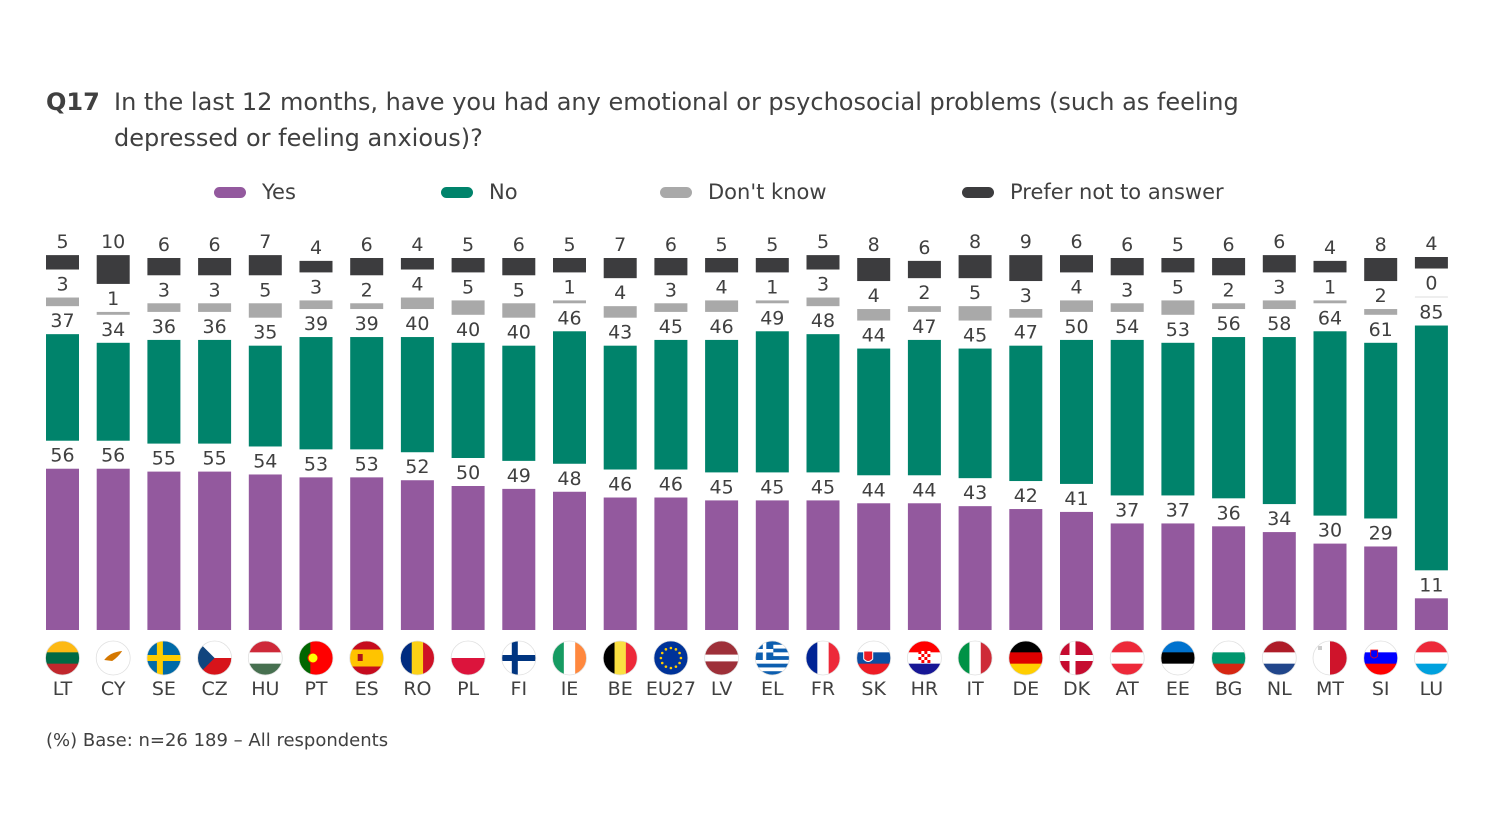 This screenshot has height=822, width=1500. Describe the element at coordinates (367, 306) in the screenshot. I see `bar-dont-know-es` at that location.